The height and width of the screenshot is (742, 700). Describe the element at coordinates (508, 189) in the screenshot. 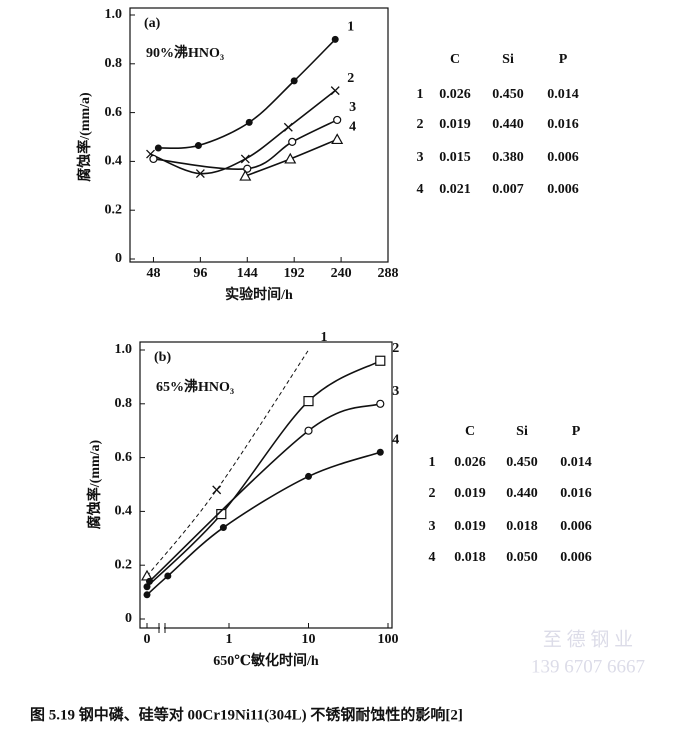

I see `table-cell: 0.007` at that location.